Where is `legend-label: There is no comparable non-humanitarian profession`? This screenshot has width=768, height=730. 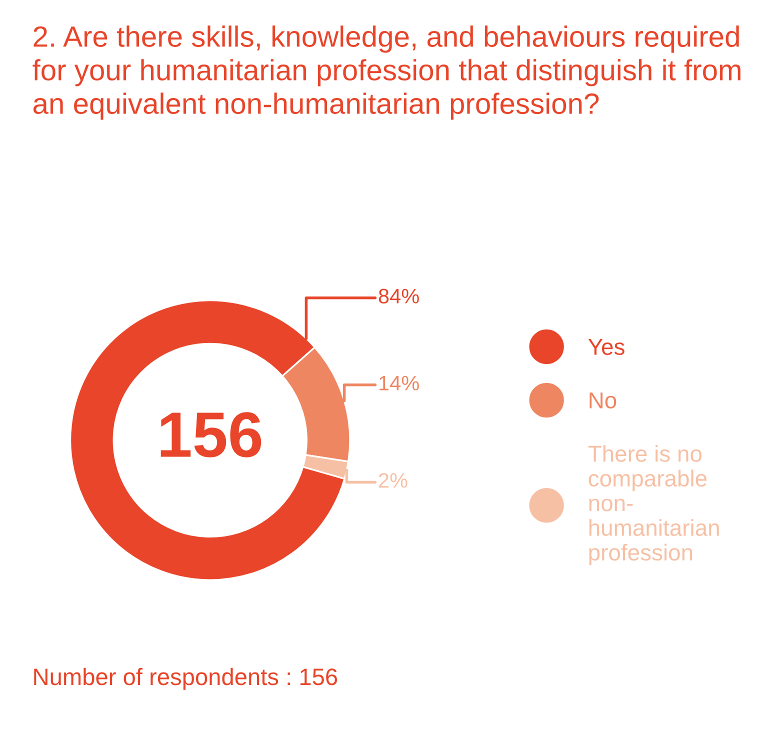 legend-label: There is no comparable non-humanitarian profession is located at coordinates (653, 505).